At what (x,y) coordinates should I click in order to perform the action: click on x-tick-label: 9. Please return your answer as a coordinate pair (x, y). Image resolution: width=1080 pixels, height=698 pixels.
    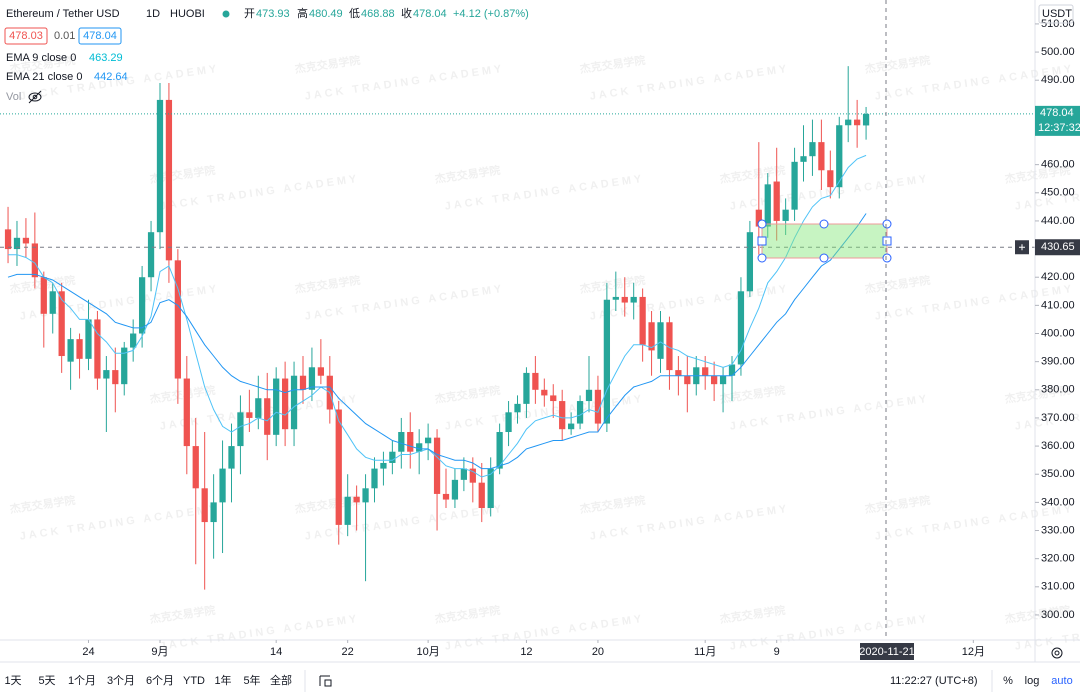
    Looking at the image, I should click on (777, 652).